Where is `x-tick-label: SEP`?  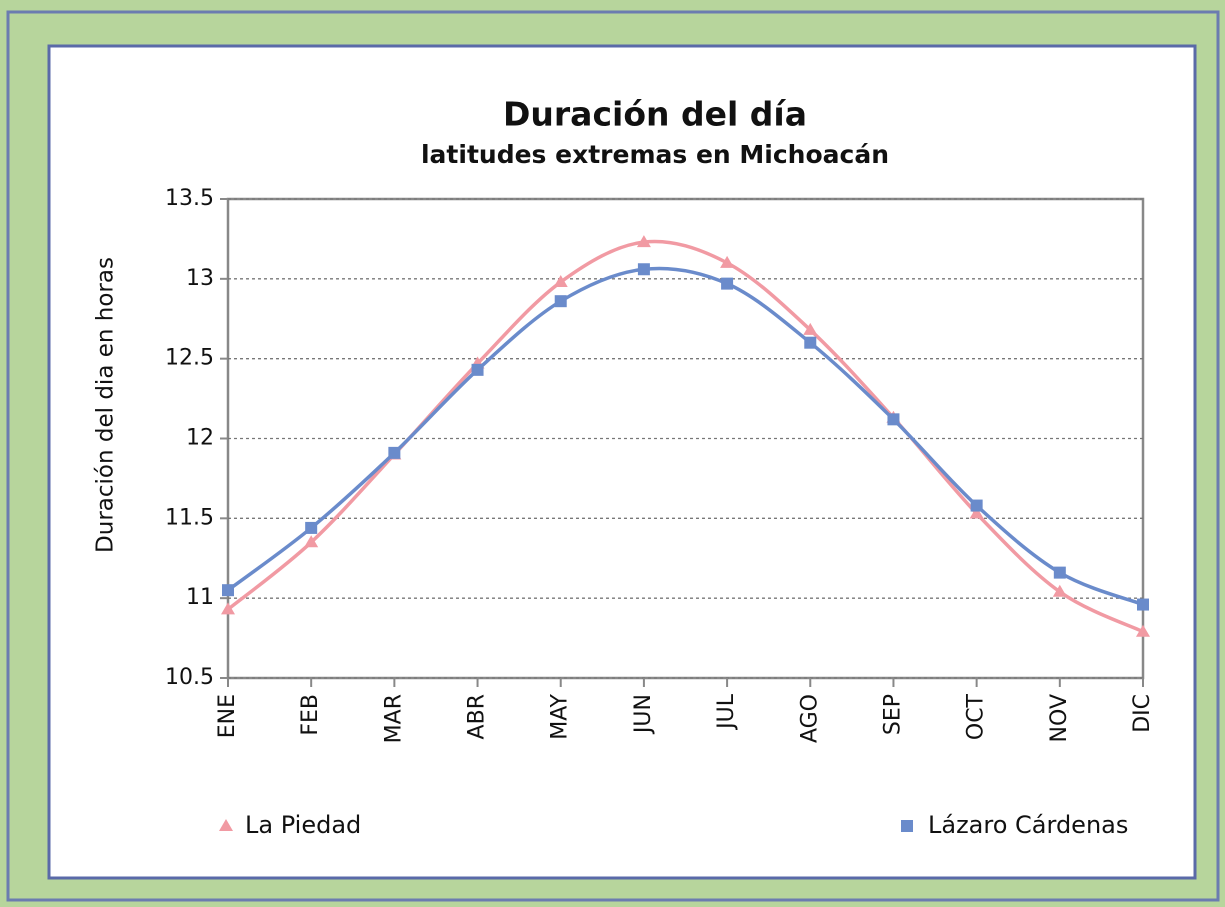
x-tick-label: SEP is located at coordinates (892, 714).